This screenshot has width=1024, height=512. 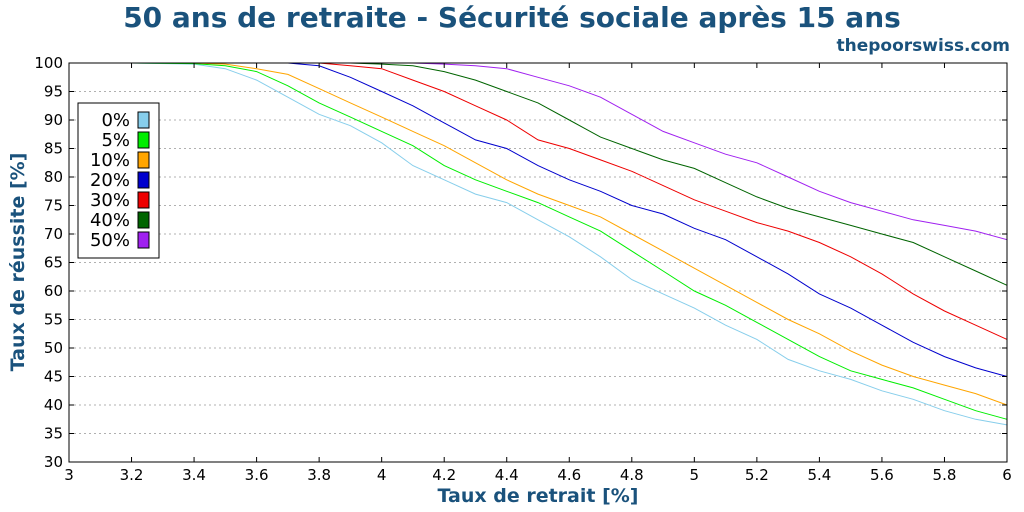 I want to click on y-tick-label: 75, so click(x=53, y=206).